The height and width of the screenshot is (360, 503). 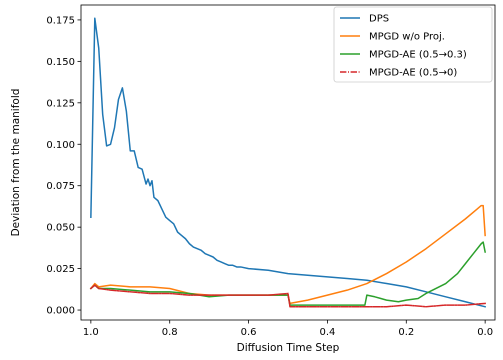 What do you see at coordinates (60, 311) in the screenshot?
I see `y-tick-label: 0.000` at bounding box center [60, 311].